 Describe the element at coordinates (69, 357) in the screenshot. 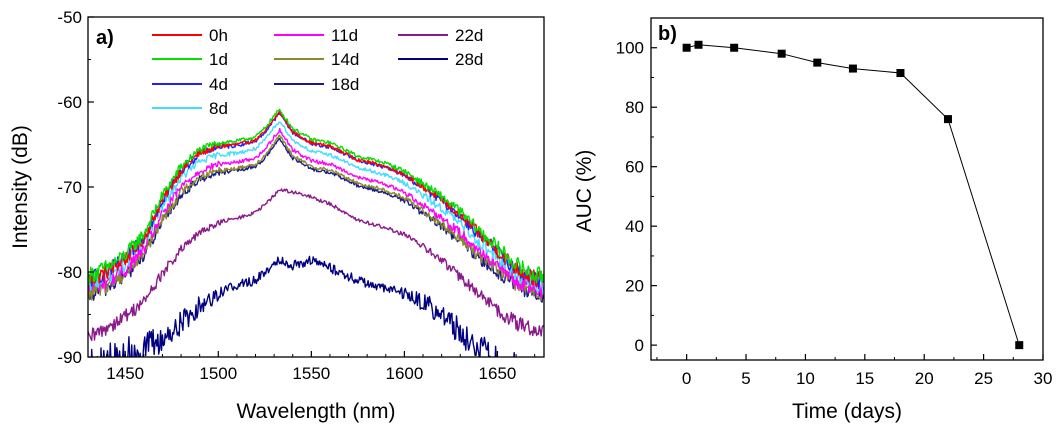

I see `spectrum-y-tick-label: -90` at that location.